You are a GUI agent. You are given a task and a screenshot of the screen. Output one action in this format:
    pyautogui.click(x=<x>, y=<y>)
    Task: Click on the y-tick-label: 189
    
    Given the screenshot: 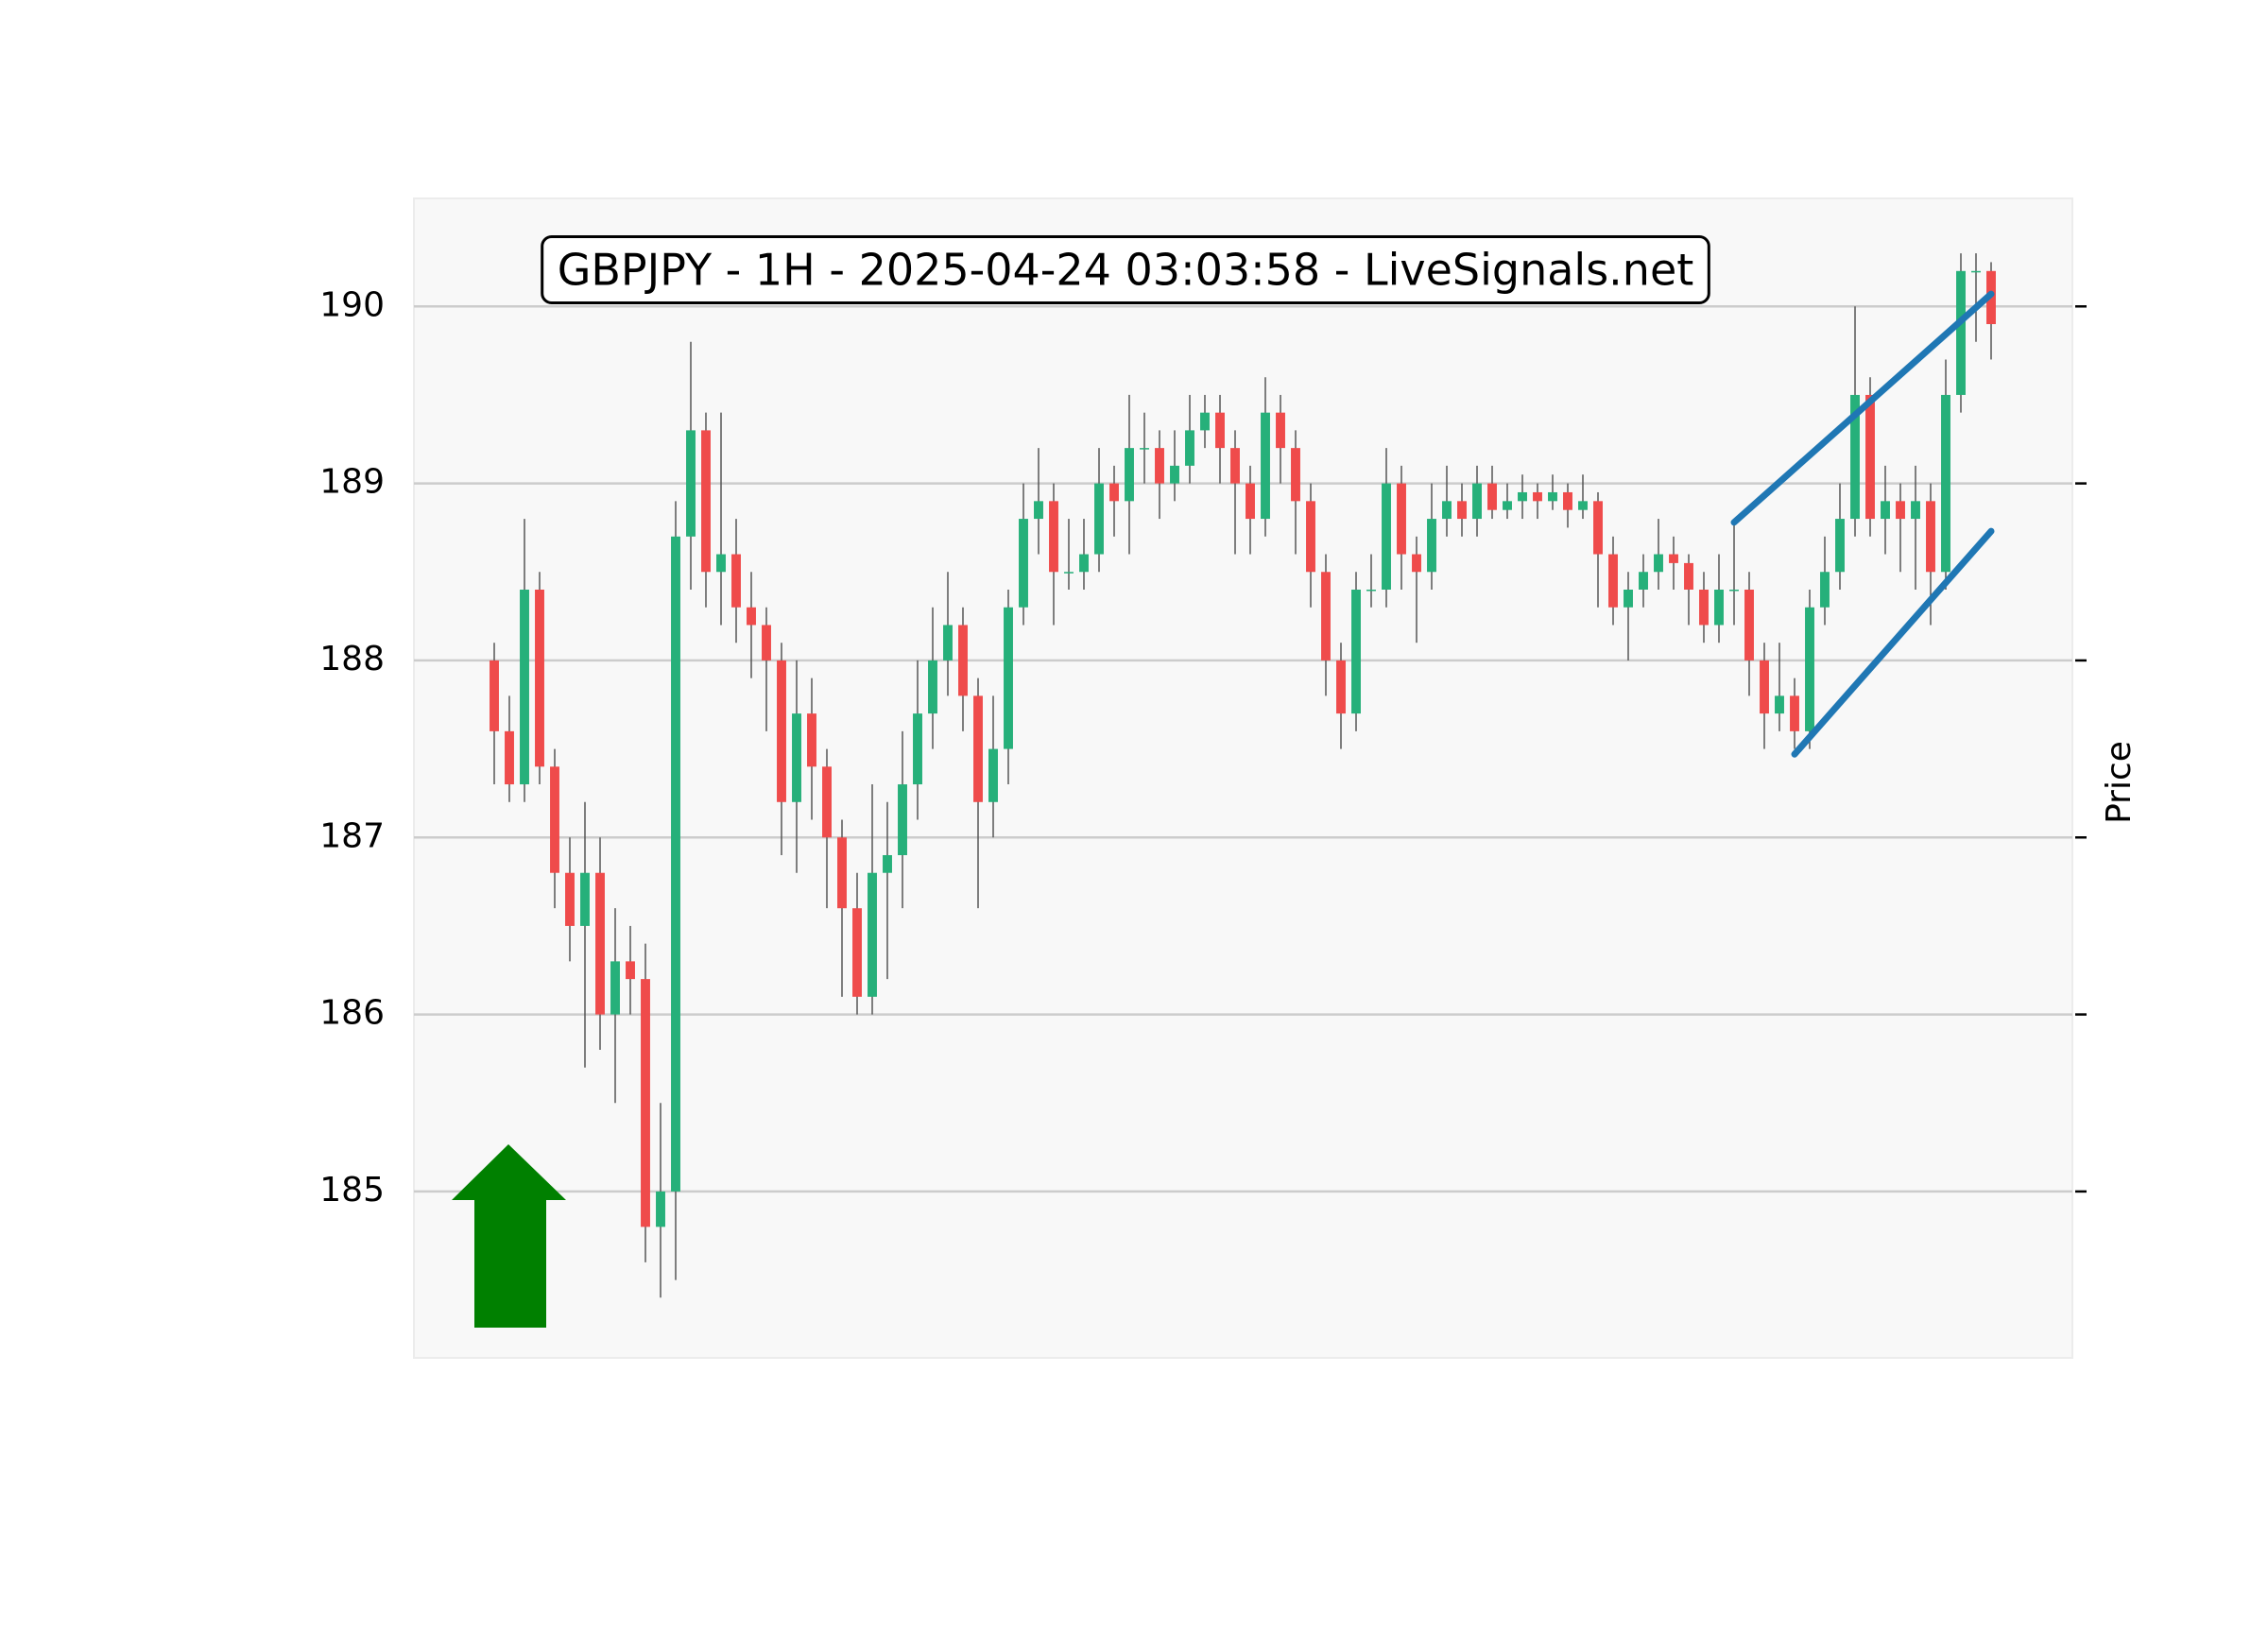 What is the action you would take?
    pyautogui.click(x=352, y=483)
    